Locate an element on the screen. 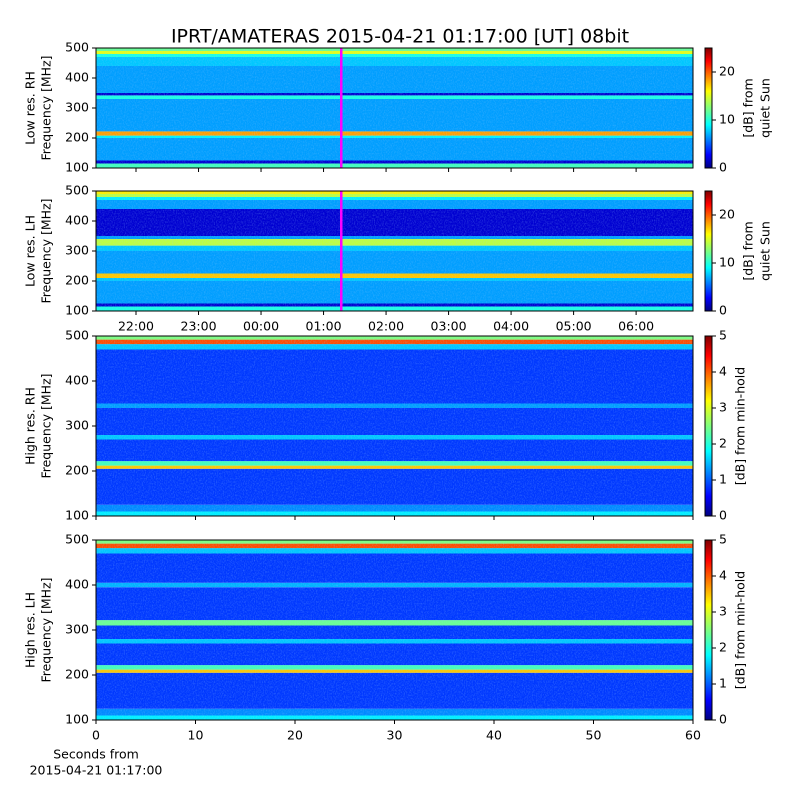 This screenshot has height=804, width=800. x-axis-label: 2015-04-21 01:17:00 is located at coordinates (96, 770).